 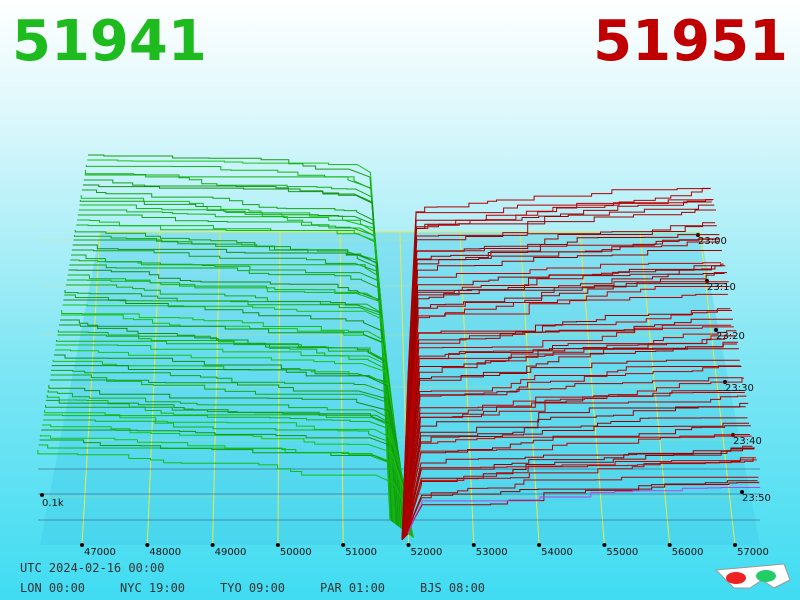 What do you see at coordinates (92, 568) in the screenshot?
I see `utc-time: UTC 2024-02-16 00:00` at bounding box center [92, 568].